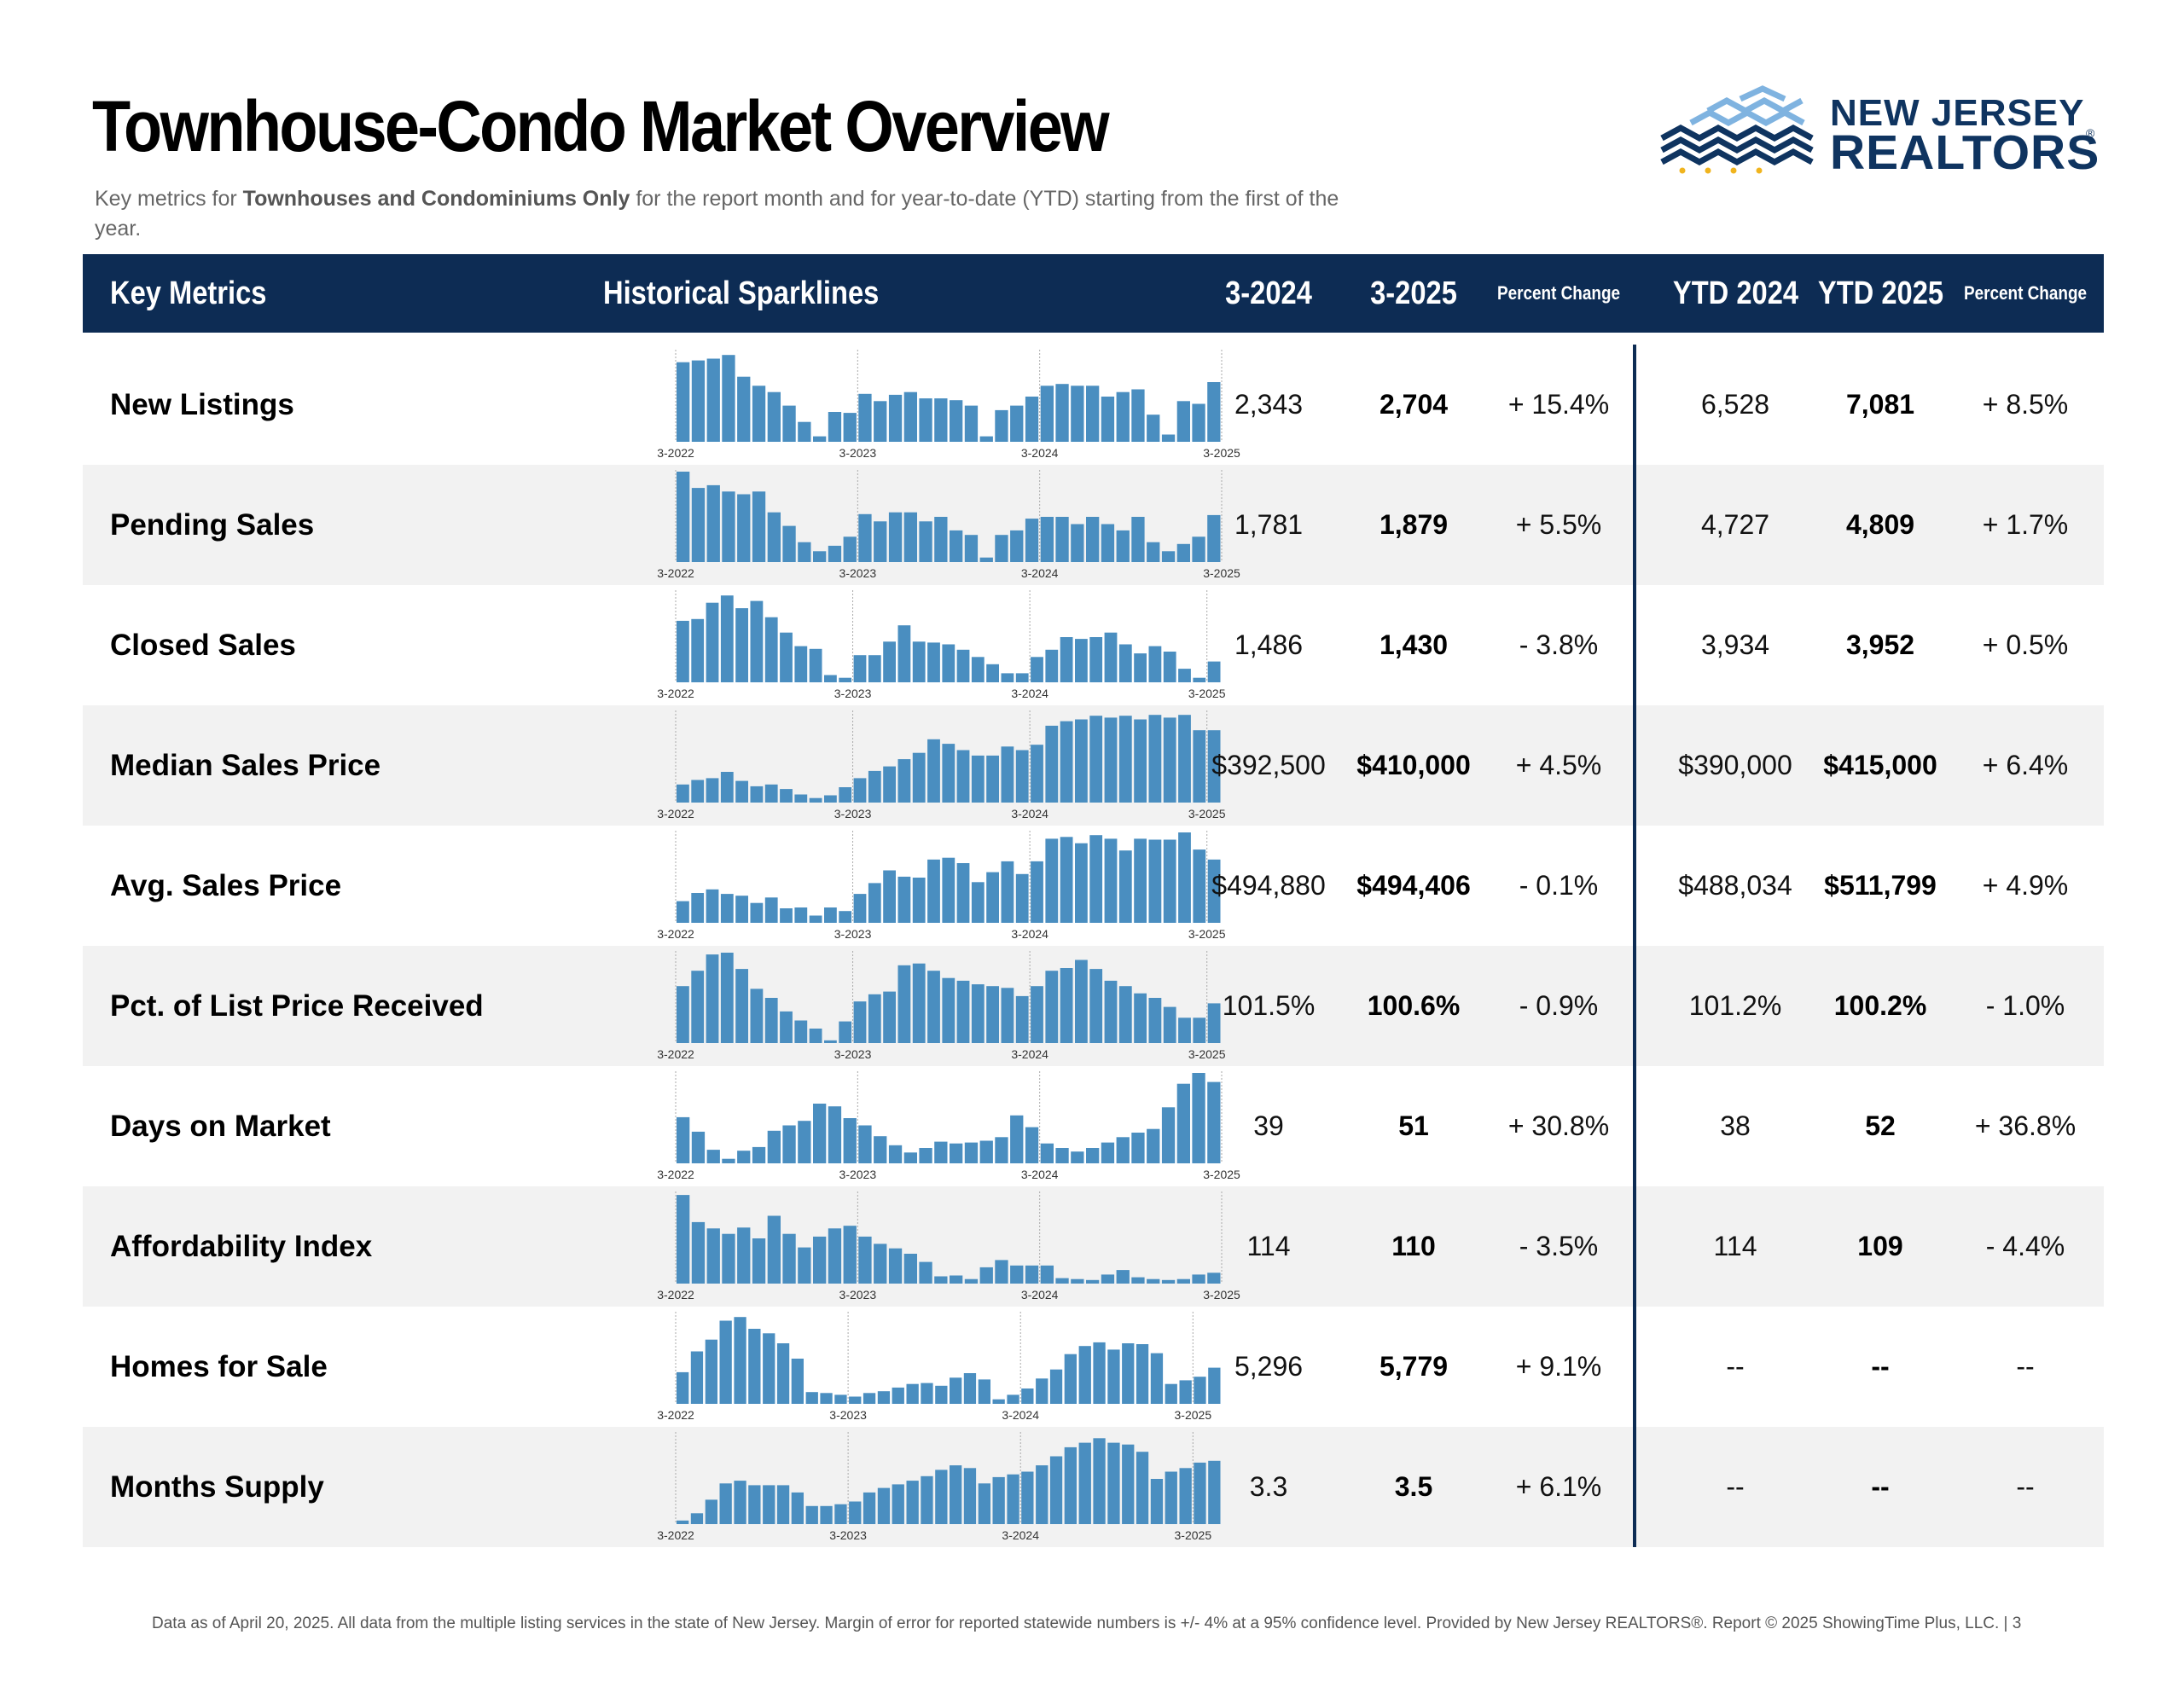 This screenshot has height=1687, width=2184. Describe the element at coordinates (2090, 133) in the screenshot. I see `logo-registered-mark: ®` at that location.